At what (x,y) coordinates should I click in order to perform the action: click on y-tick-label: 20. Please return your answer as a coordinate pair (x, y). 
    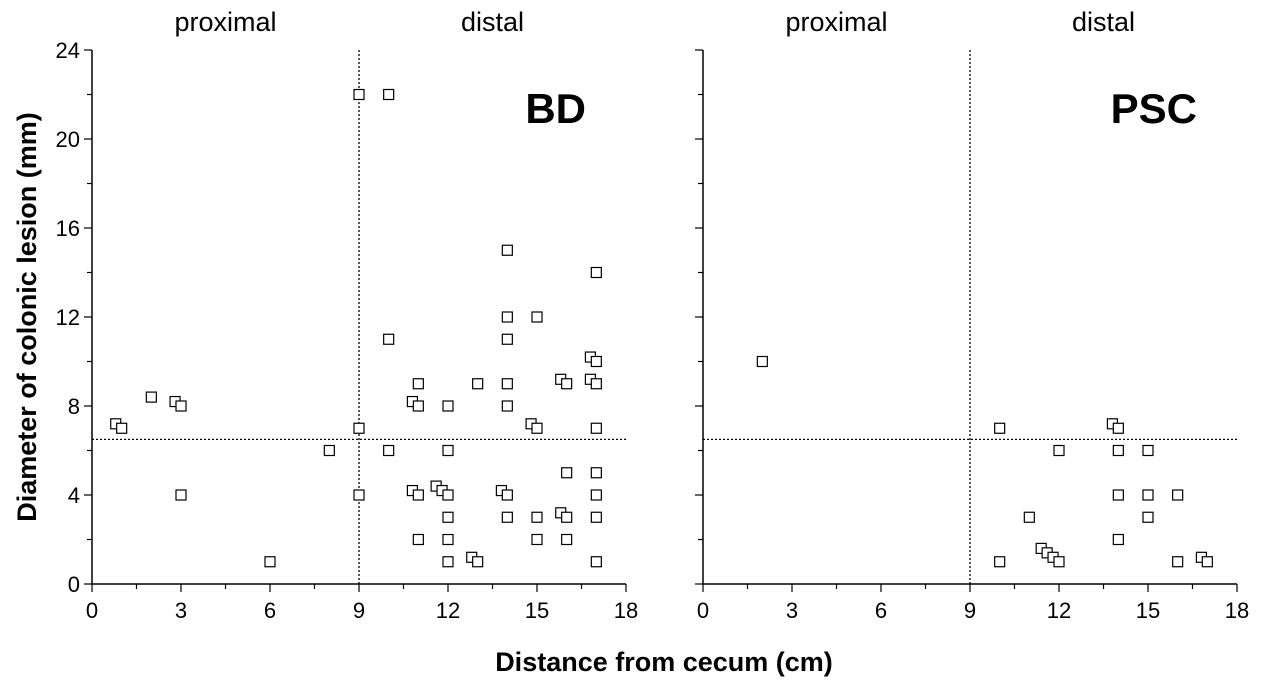
    Looking at the image, I should click on (68, 139).